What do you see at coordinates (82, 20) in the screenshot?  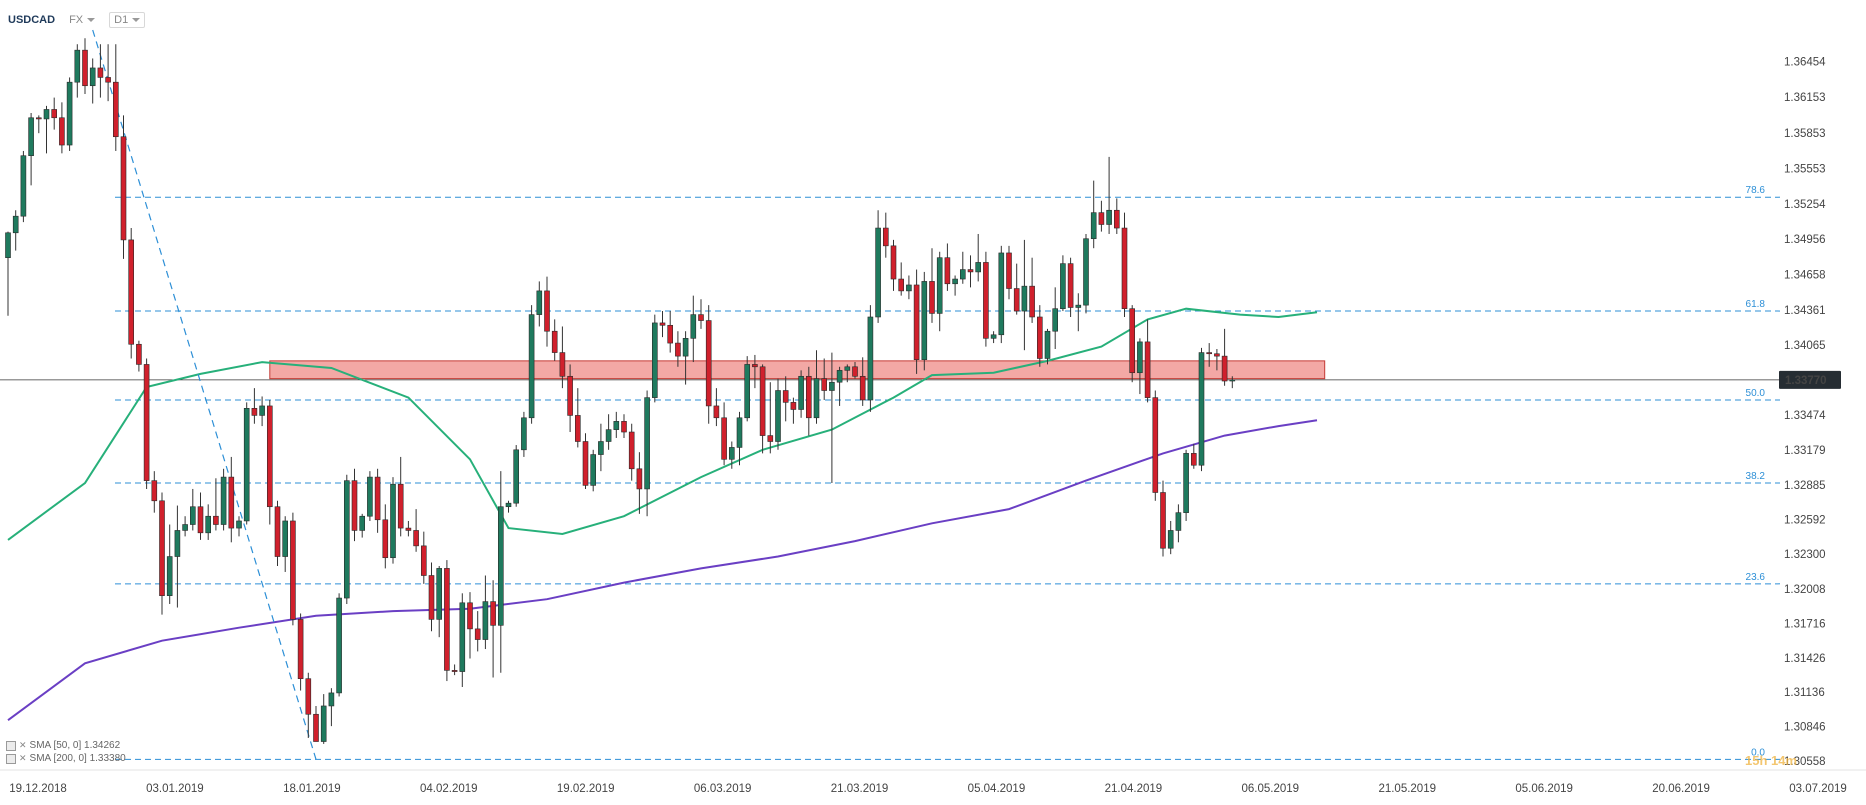 I see `market-dropdown: FX` at bounding box center [82, 20].